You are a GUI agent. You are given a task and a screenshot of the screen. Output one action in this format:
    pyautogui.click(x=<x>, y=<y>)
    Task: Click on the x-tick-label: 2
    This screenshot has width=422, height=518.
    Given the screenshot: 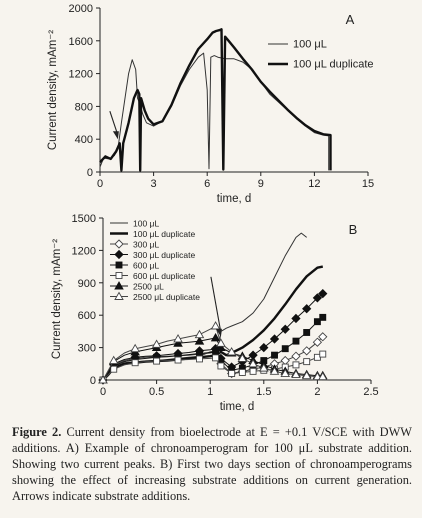 What is the action you would take?
    pyautogui.click(x=317, y=392)
    